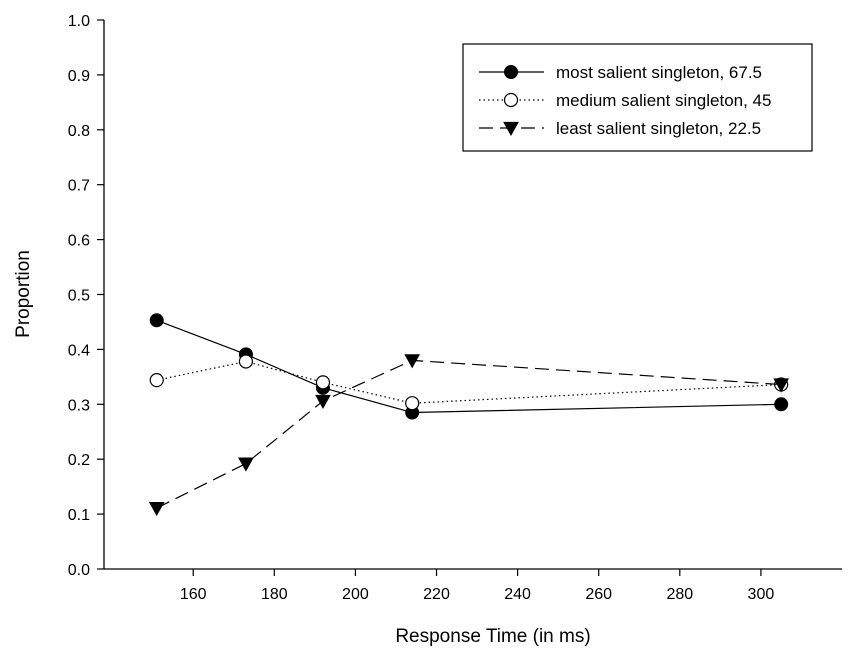 This screenshot has height=650, width=857. I want to click on x-tick-label: 180, so click(274, 594).